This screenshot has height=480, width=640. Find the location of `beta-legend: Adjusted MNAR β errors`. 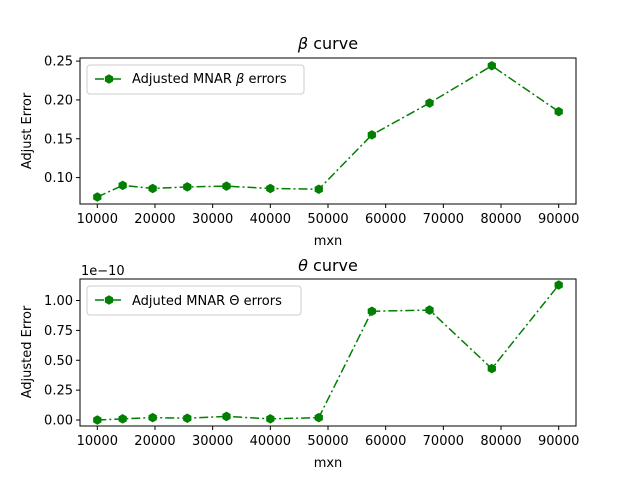

beta-legend: Adjusted MNAR β errors is located at coordinates (195, 79).